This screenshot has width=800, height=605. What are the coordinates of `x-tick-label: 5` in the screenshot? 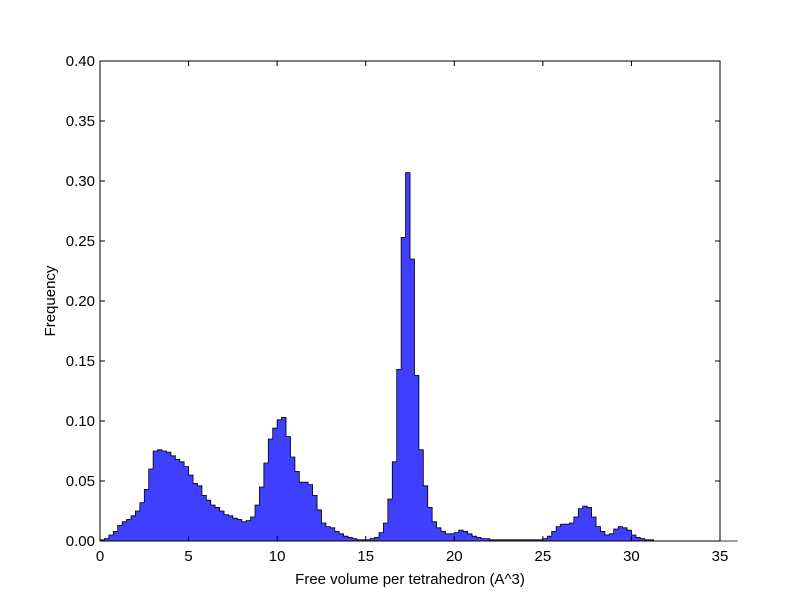 It's located at (188, 556).